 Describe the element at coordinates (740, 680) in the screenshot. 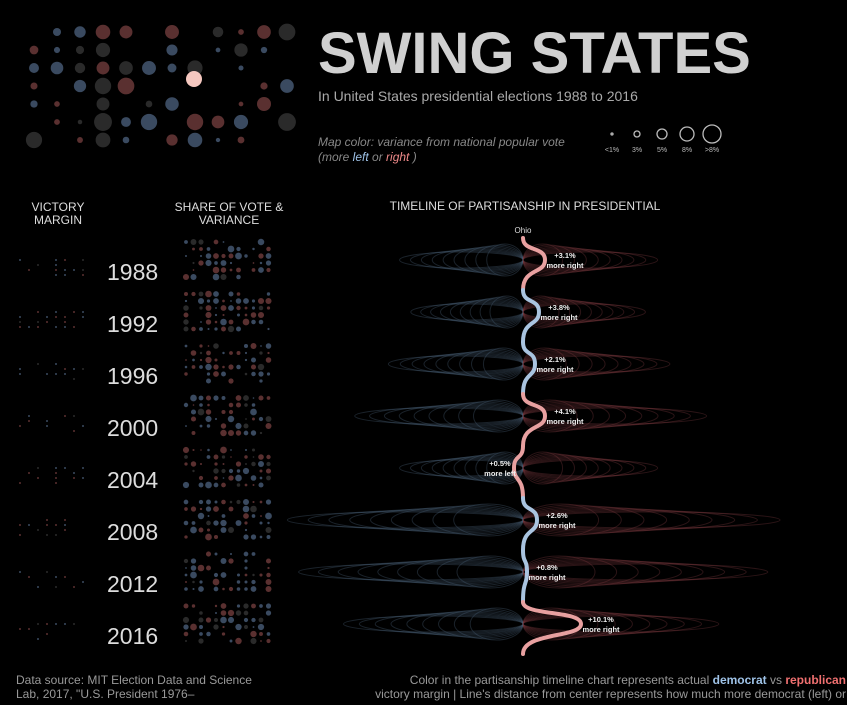

I see `note-democrat: democrat` at that location.